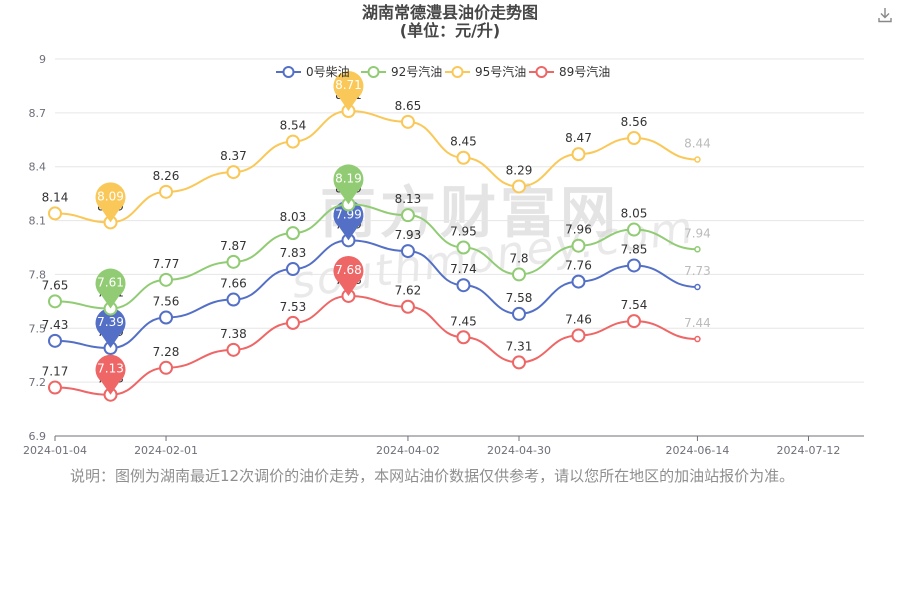  Describe the element at coordinates (38, 274) in the screenshot. I see `y-tick-label: 7.8` at that location.